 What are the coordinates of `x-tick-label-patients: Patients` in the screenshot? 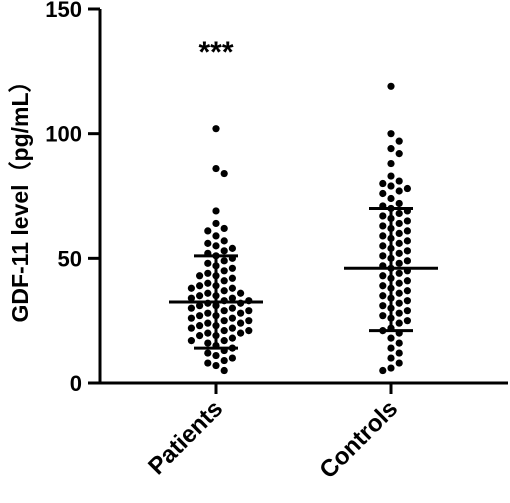 It's located at (185, 437).